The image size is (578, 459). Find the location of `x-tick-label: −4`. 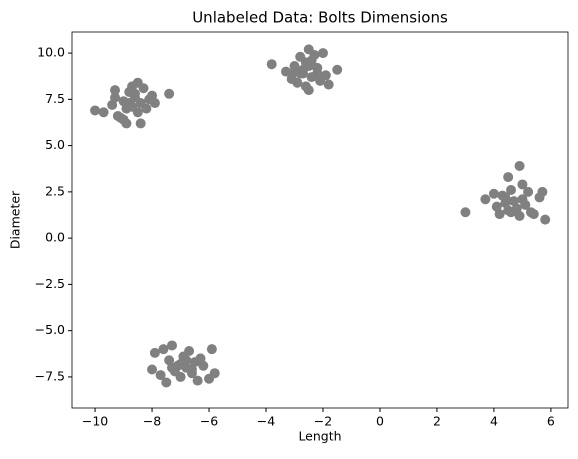

x-tick-label: −4 is located at coordinates (266, 421).